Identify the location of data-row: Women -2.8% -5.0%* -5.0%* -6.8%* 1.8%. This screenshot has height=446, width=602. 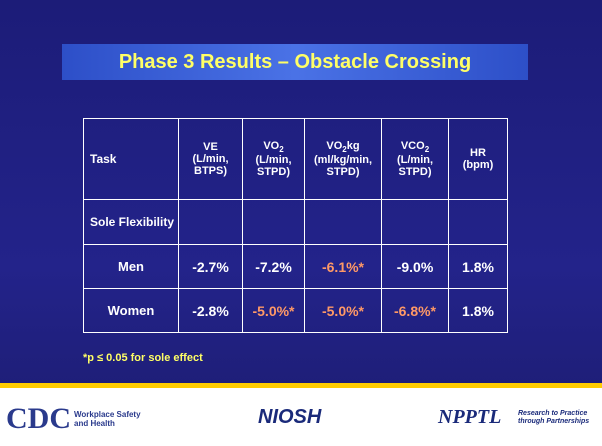
(295, 310).